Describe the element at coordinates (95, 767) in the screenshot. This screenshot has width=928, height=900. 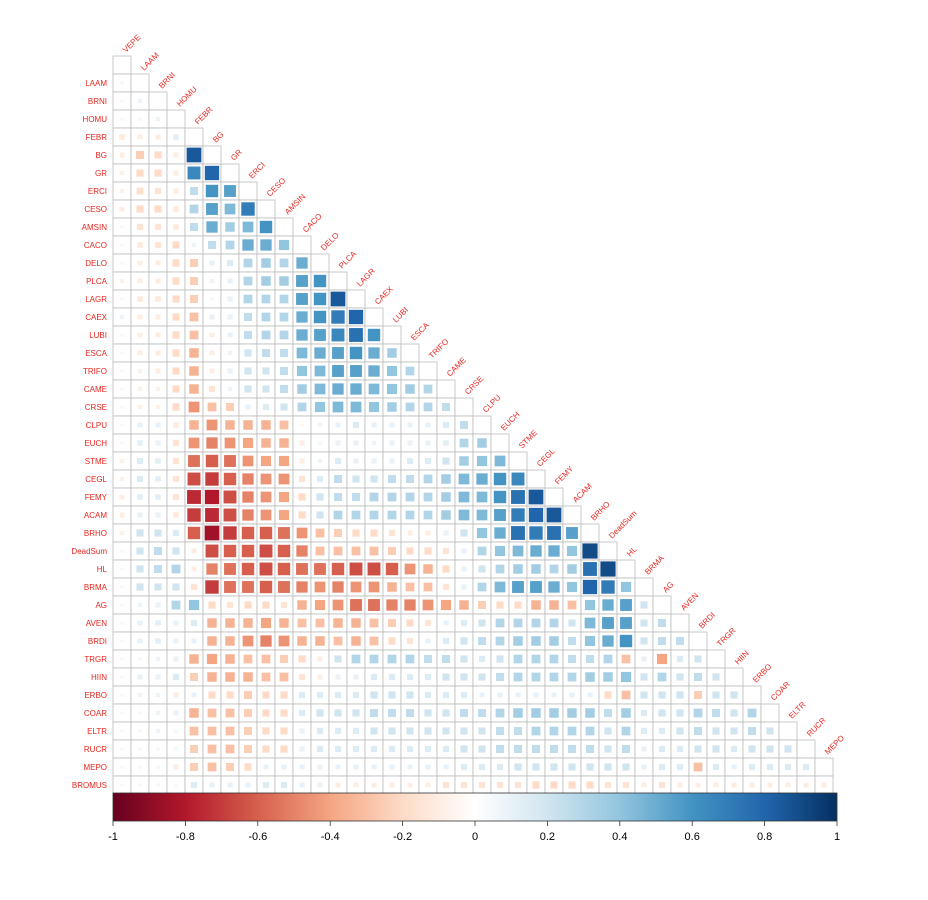
I see `row-label: MEPO` at that location.